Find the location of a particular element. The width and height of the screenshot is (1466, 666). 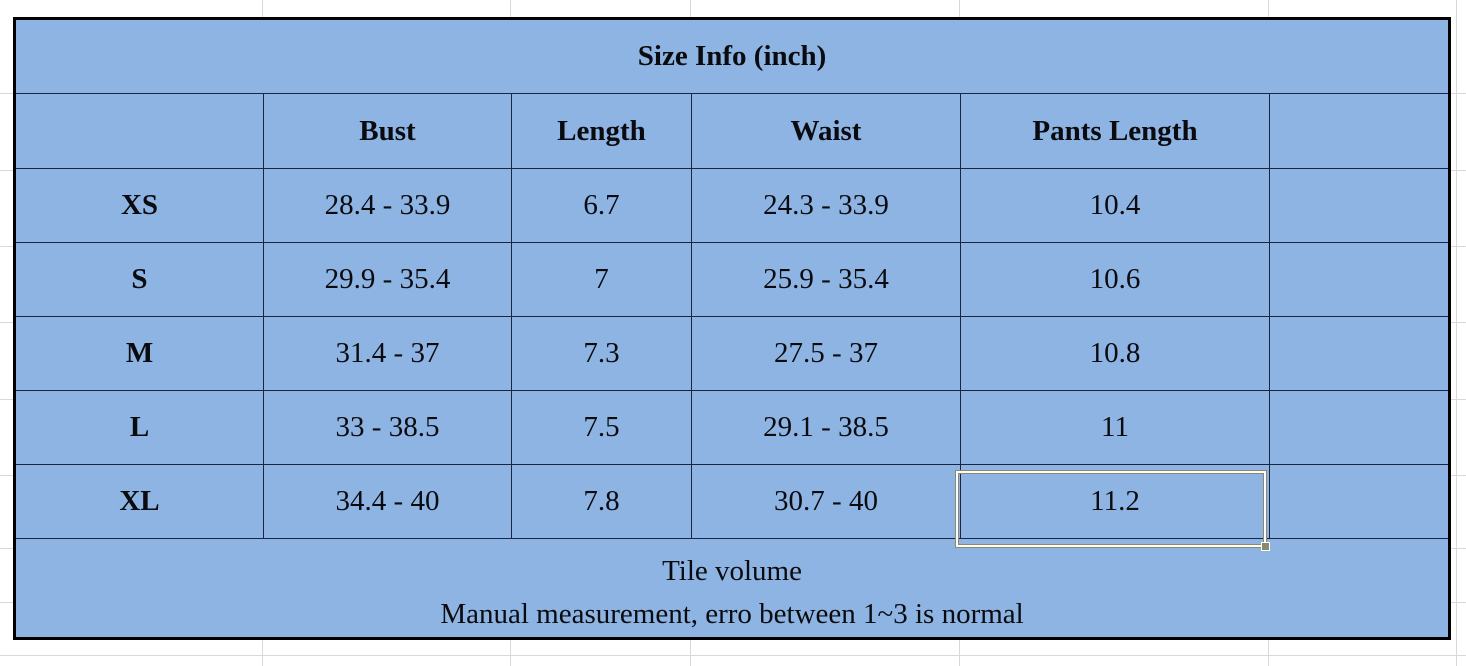

selection-gap-line is located at coordinates (1111, 509).